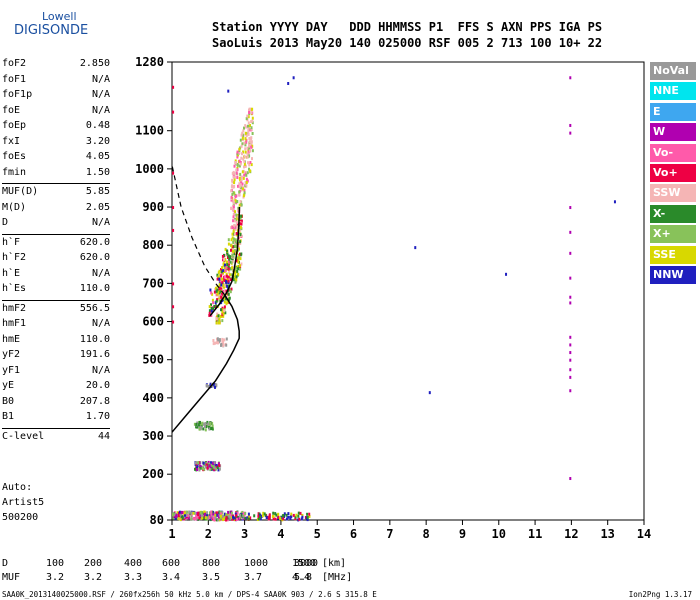 This screenshot has width=700, height=600. I want to click on x-tick-label: 10, so click(499, 534).